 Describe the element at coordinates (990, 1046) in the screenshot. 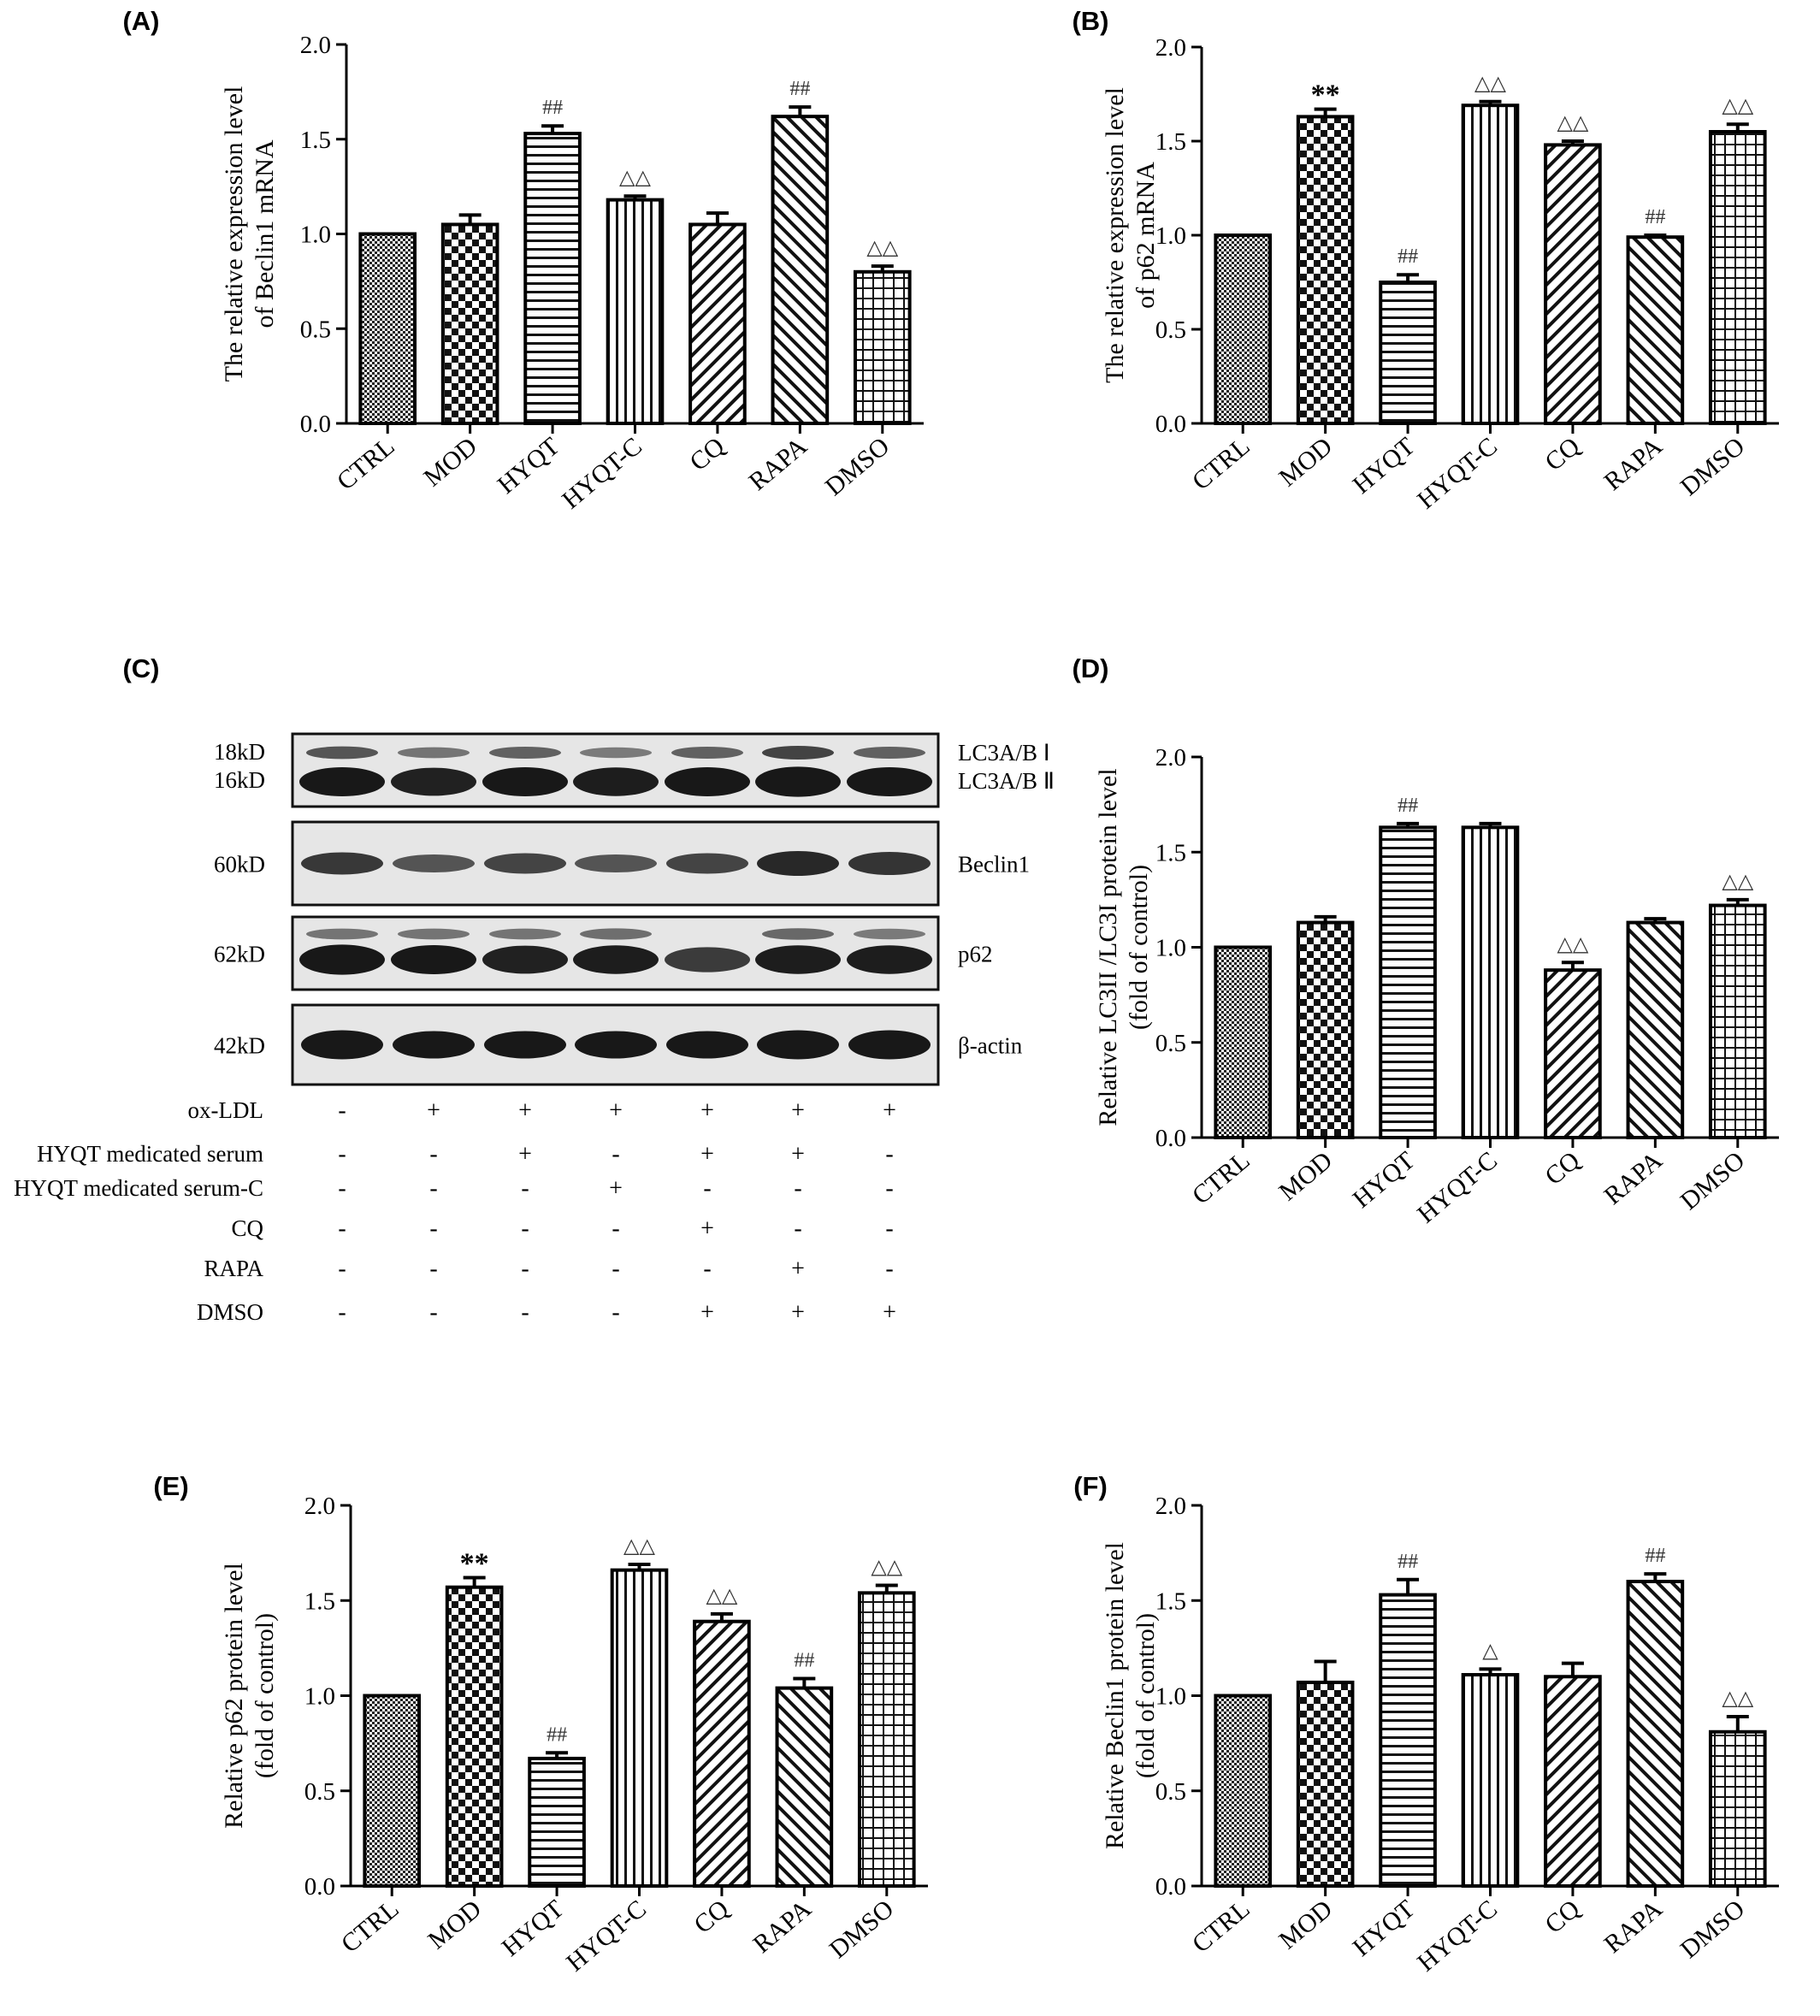

I see `protein-label: β-actin` at that location.